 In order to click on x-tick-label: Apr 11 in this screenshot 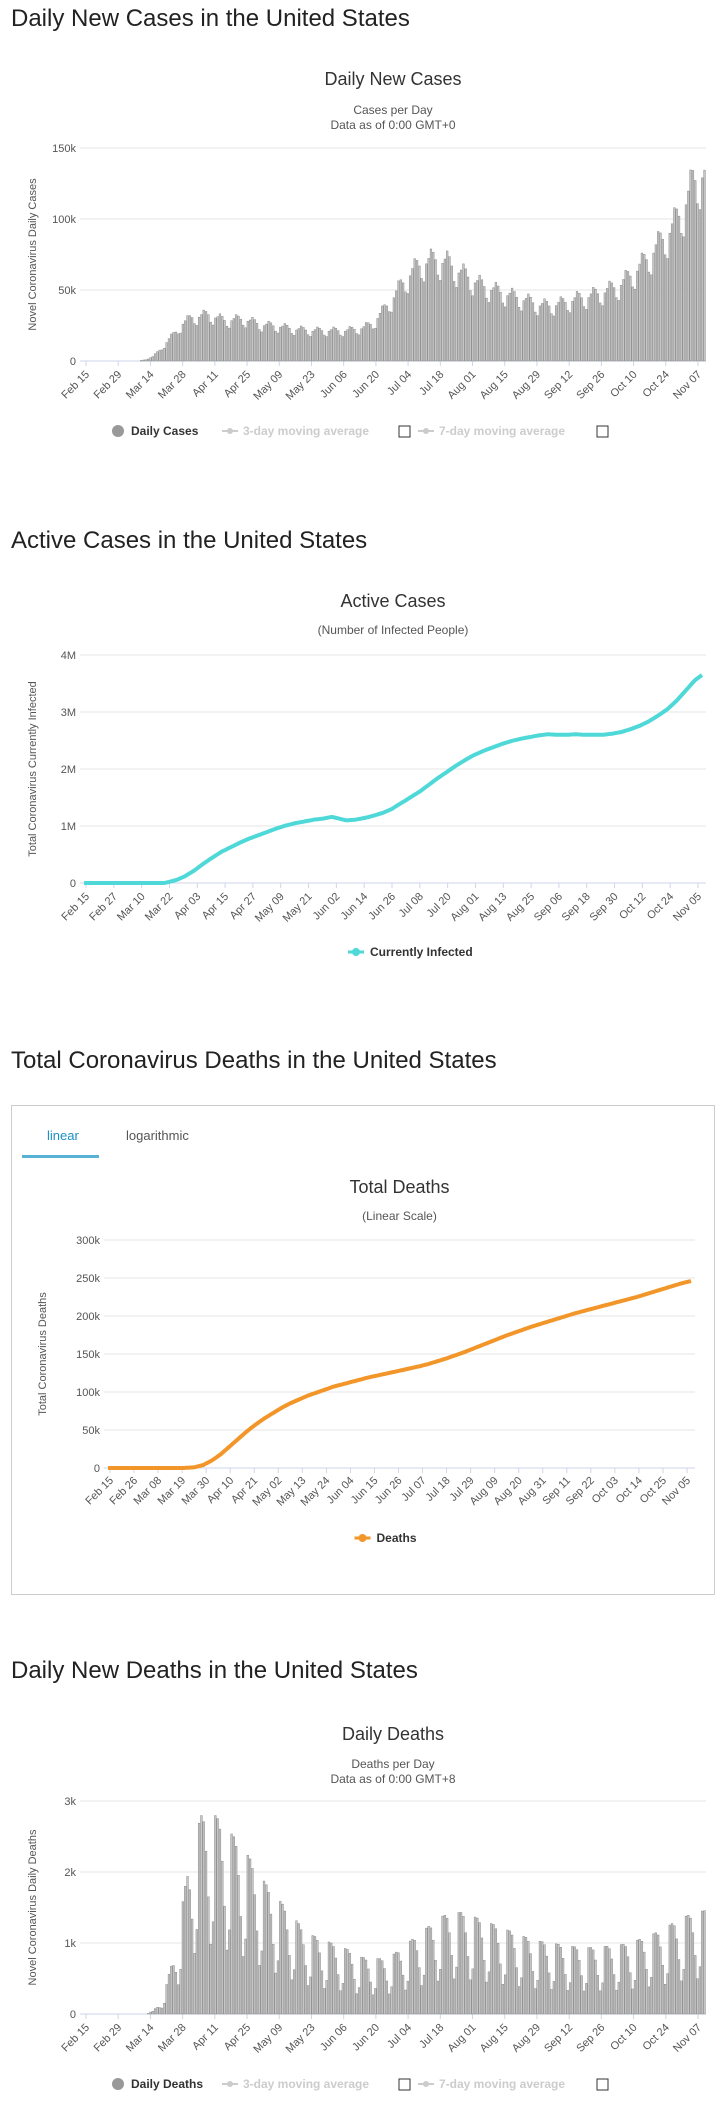, I will do `click(205, 2037)`.